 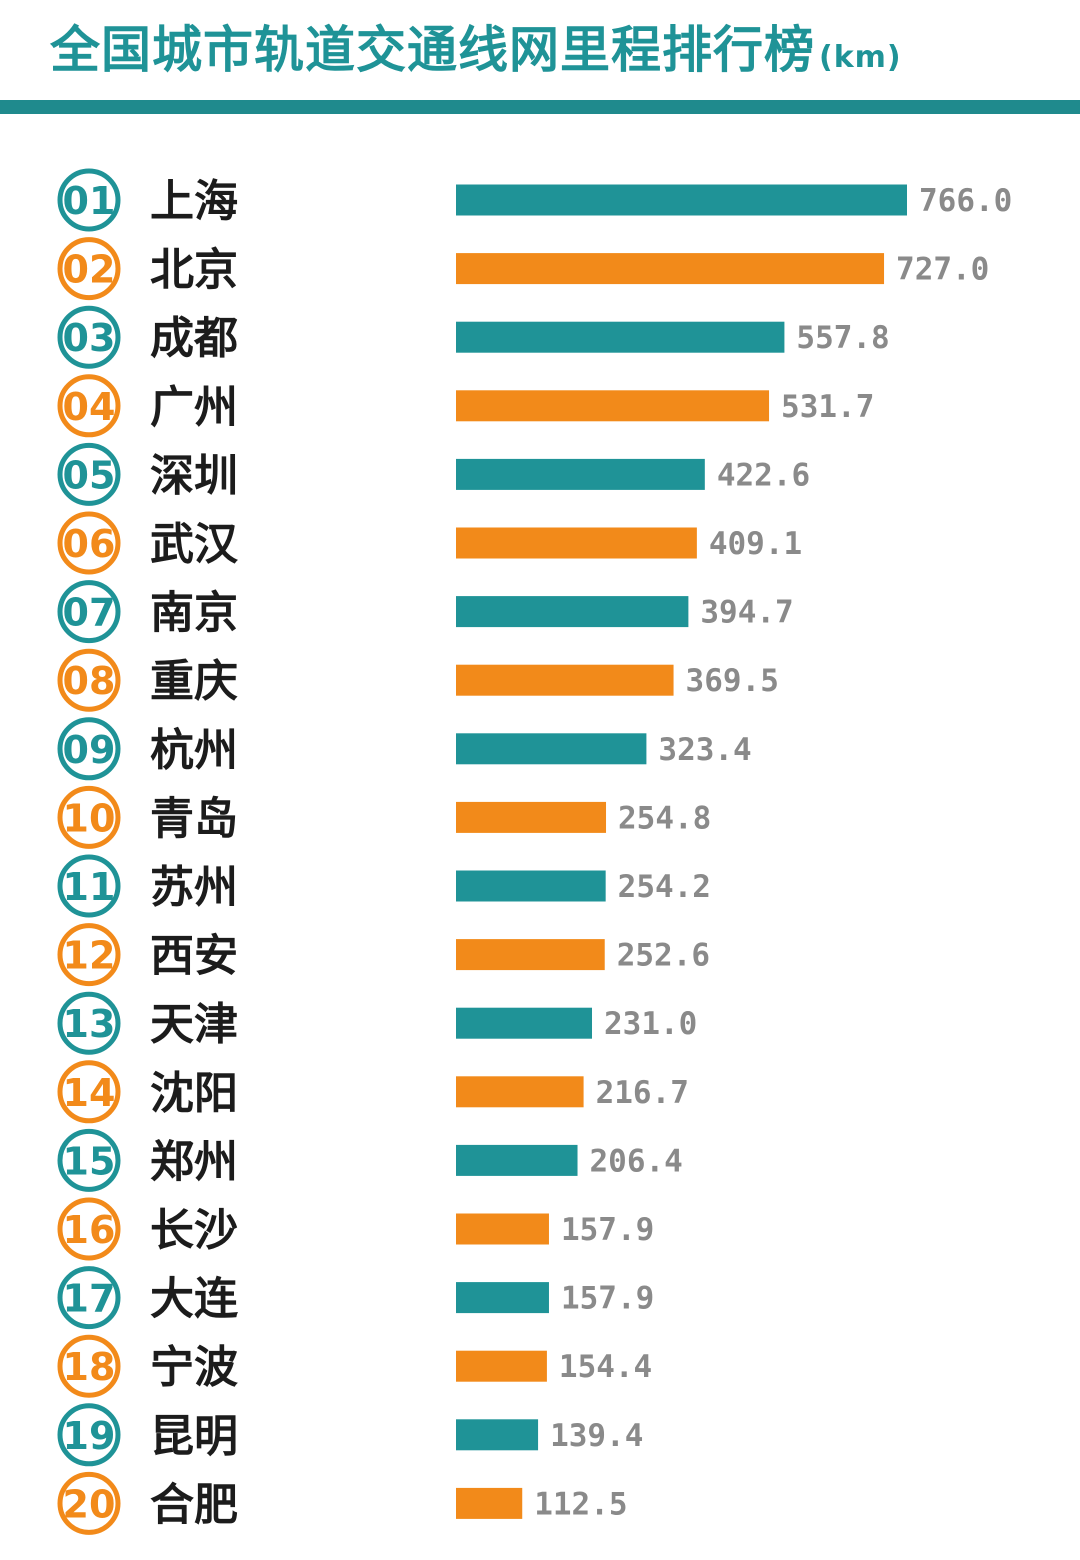 I want to click on rank-label: 19, so click(x=89, y=1436).